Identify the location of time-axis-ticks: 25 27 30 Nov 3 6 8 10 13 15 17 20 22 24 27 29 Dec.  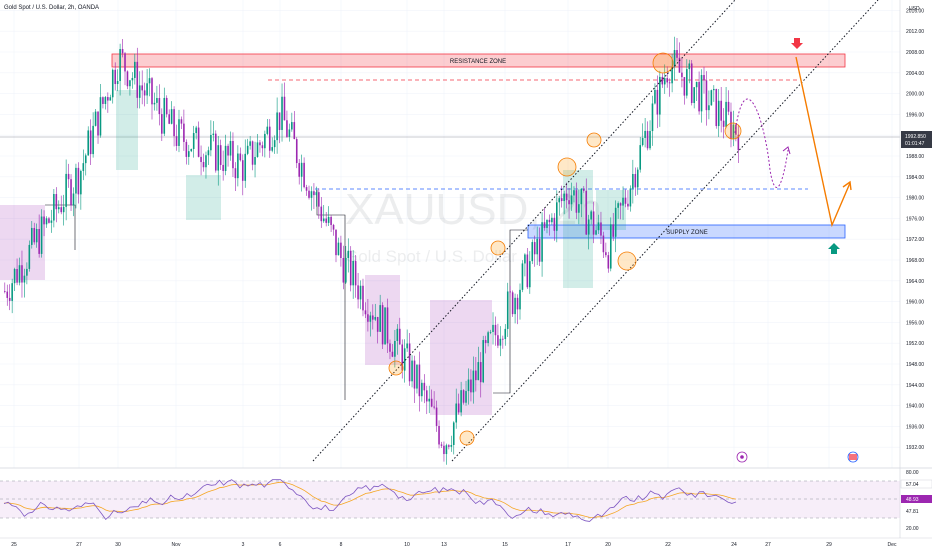
(454, 545).